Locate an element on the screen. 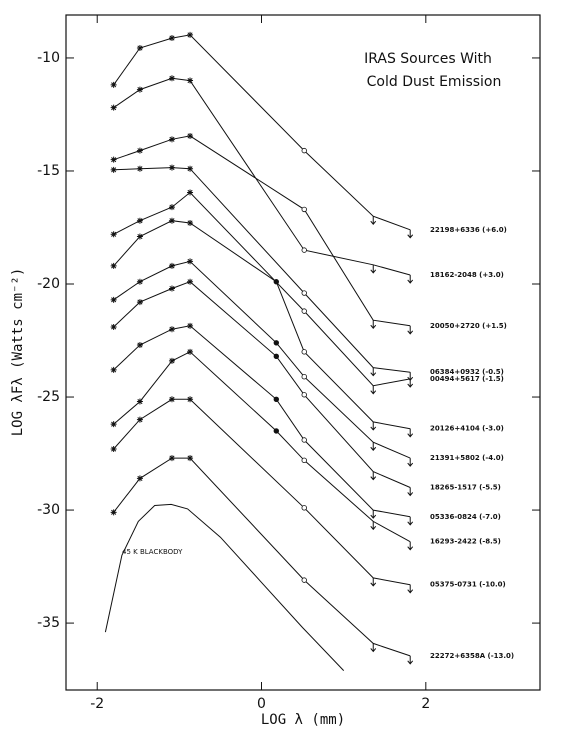 Image resolution: width=570 pixels, height=745 pixels. series-label: 20126+4104 (-3.0) is located at coordinates (467, 429).